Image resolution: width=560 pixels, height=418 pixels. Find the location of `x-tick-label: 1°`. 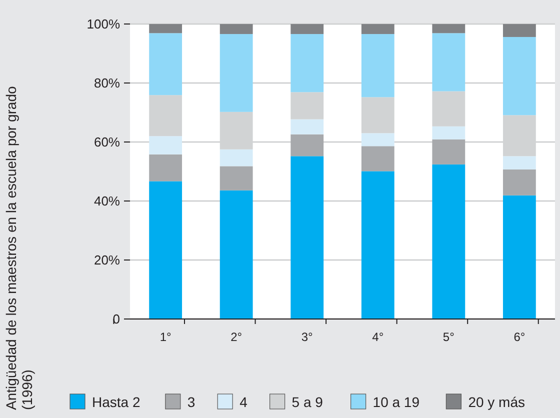

x-tick-label: 1° is located at coordinates (166, 337).